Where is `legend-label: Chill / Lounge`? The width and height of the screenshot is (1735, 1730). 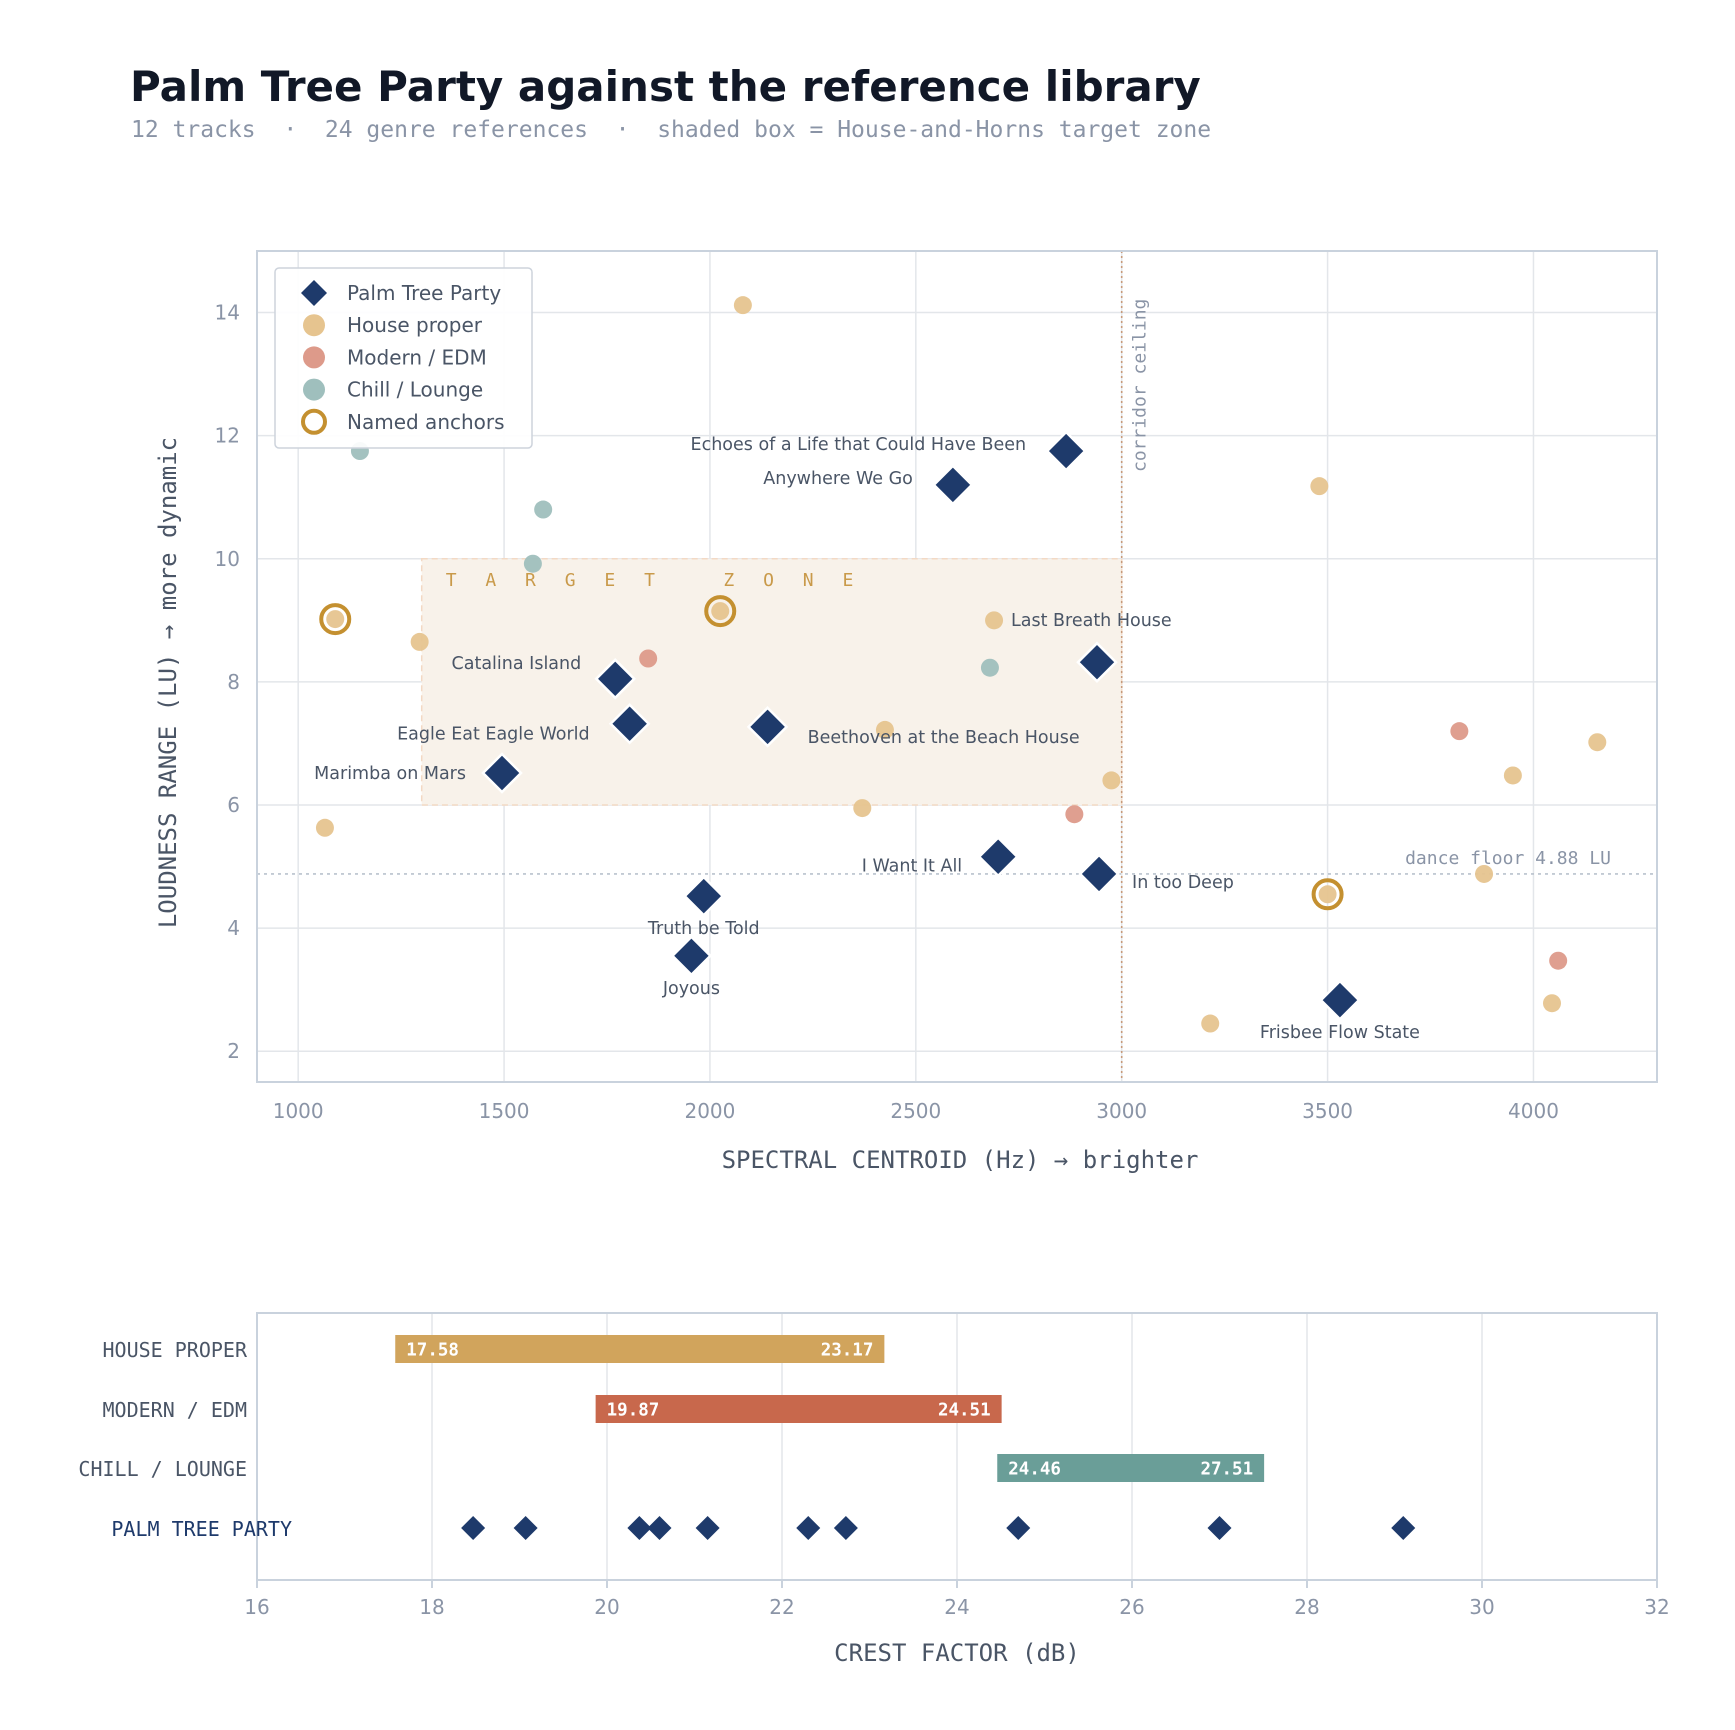 legend-label: Chill / Lounge is located at coordinates (415, 390).